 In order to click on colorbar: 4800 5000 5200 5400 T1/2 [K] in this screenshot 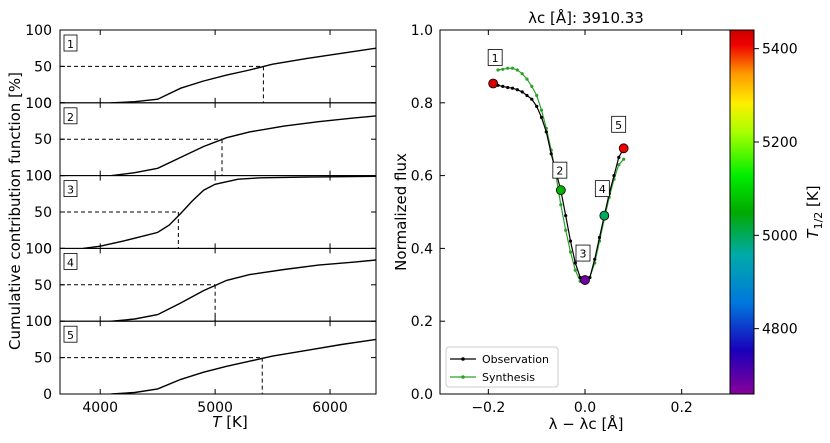, I will do `click(777, 212)`.